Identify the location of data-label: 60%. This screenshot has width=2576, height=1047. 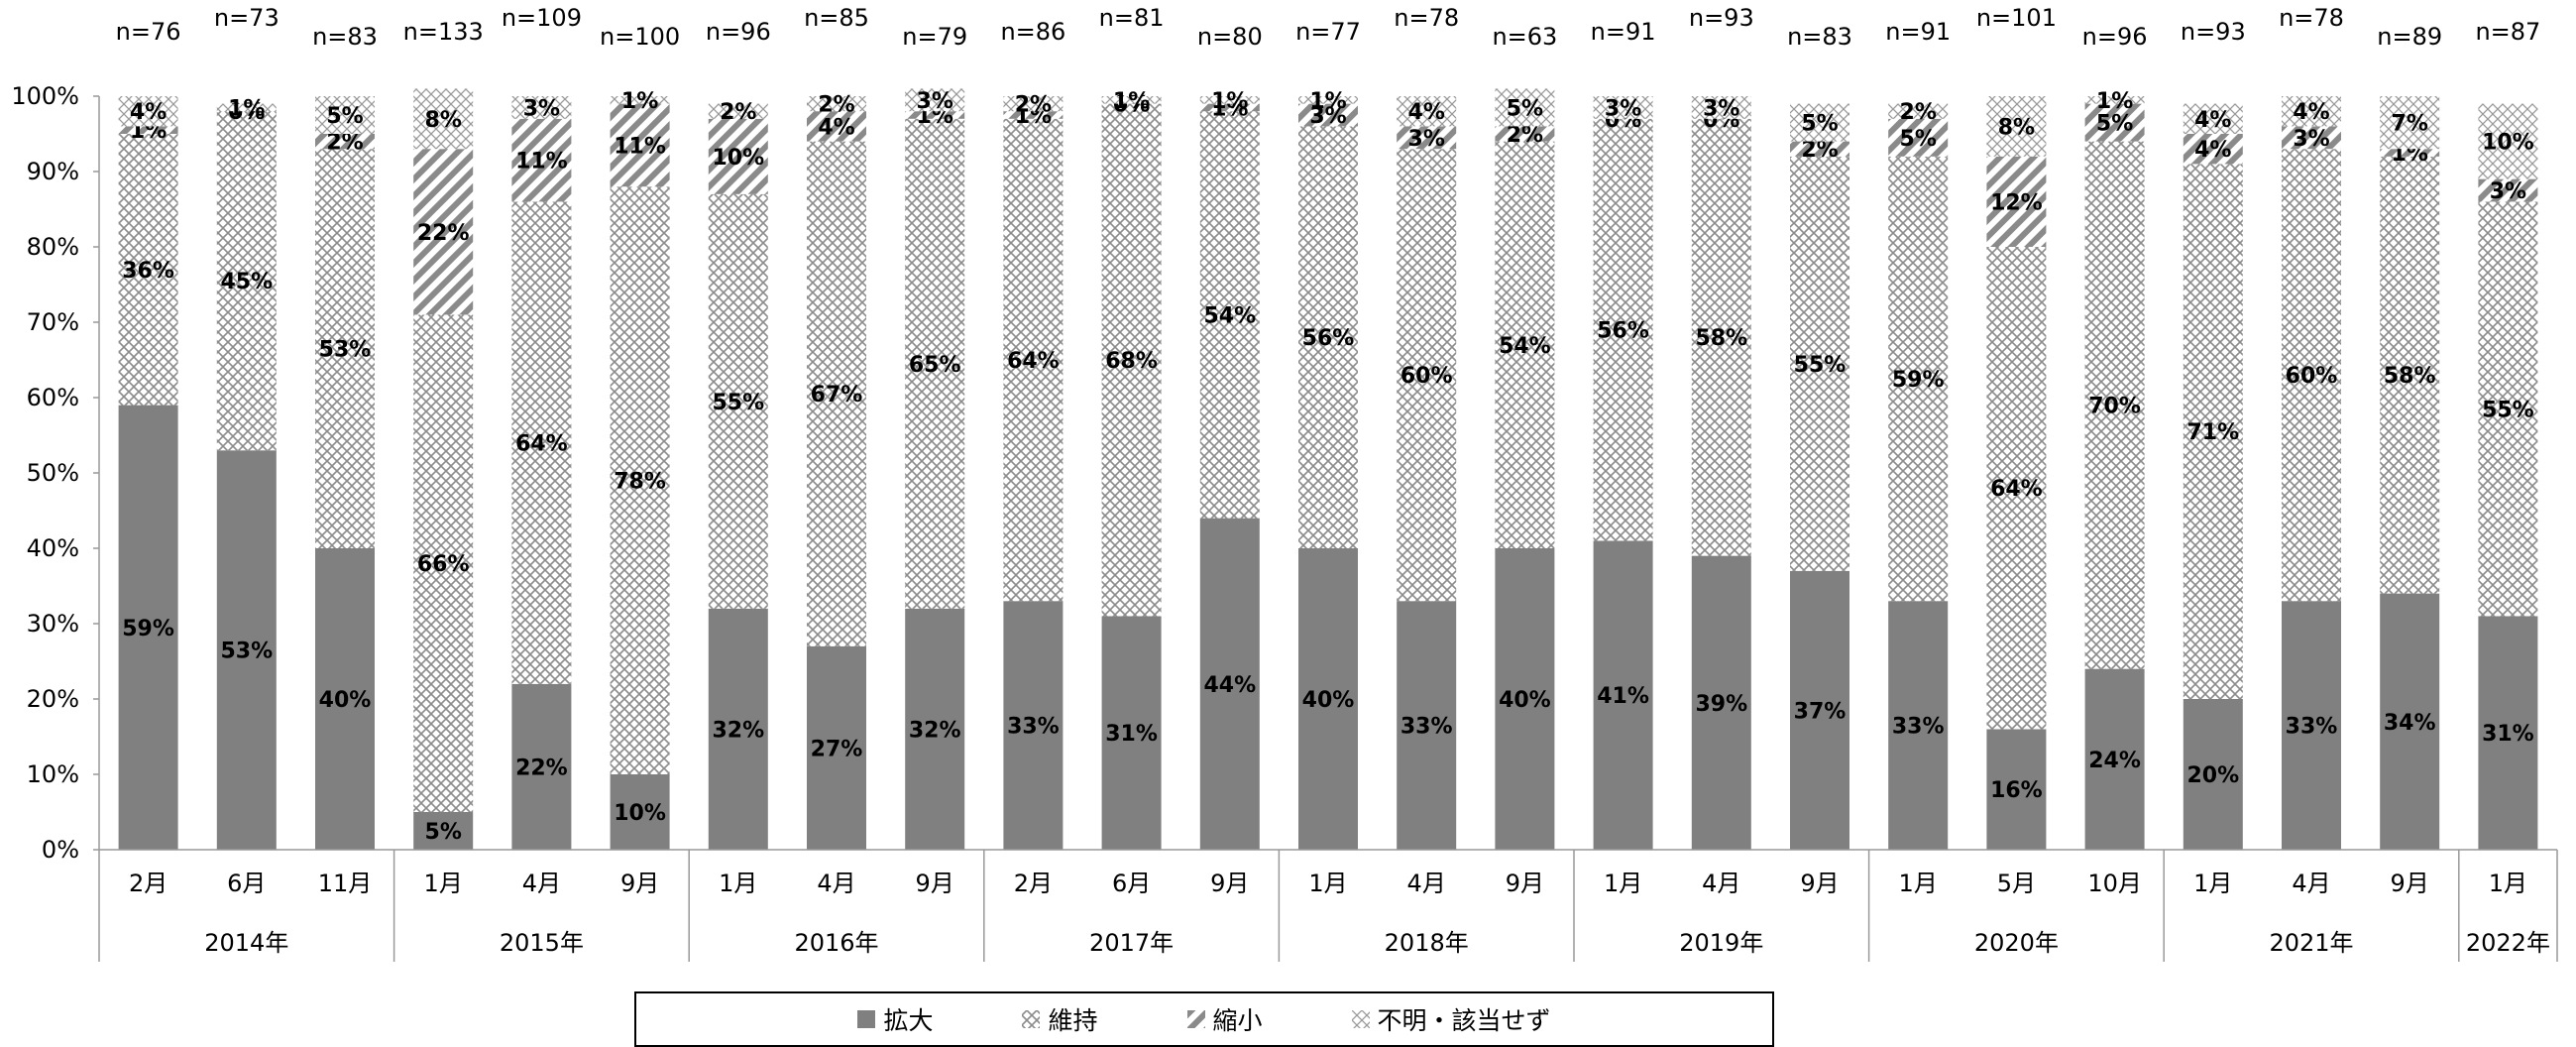
(1426, 376).